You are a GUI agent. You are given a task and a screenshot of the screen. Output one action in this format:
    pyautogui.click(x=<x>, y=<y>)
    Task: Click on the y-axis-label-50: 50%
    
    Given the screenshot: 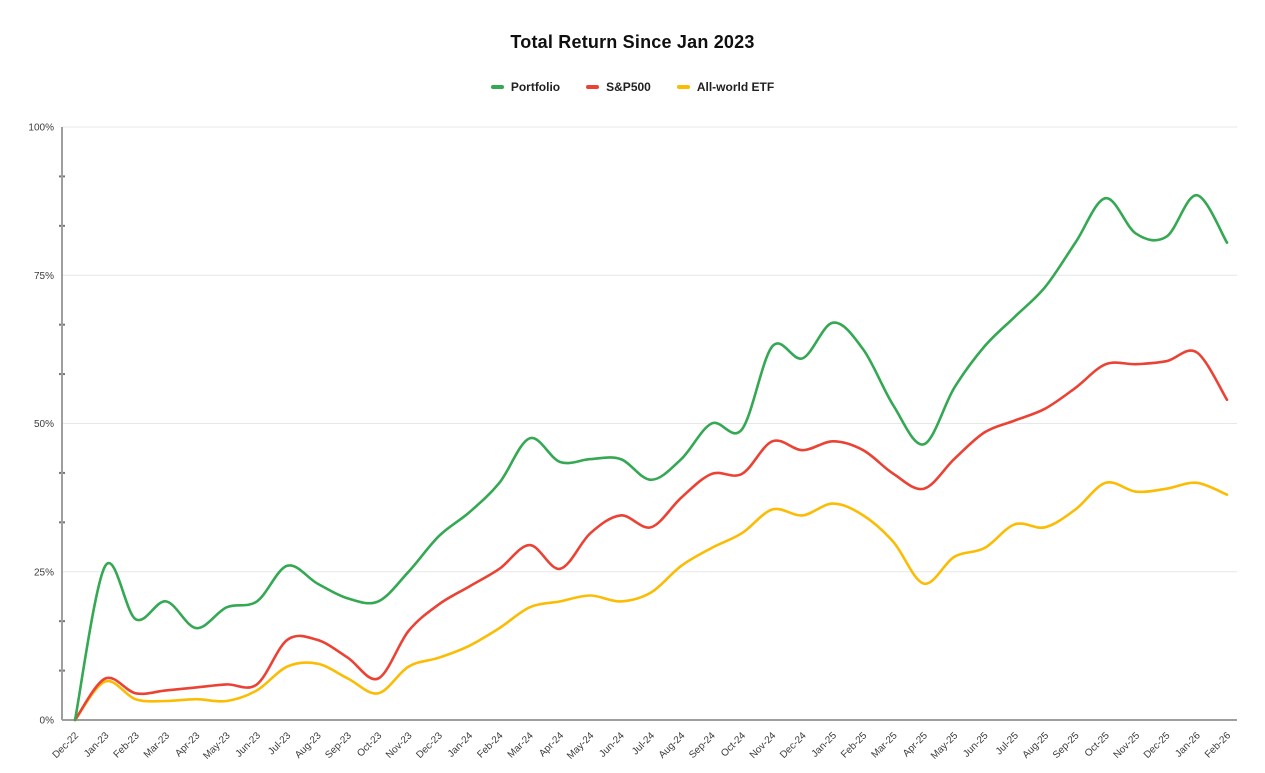 What is the action you would take?
    pyautogui.click(x=44, y=424)
    